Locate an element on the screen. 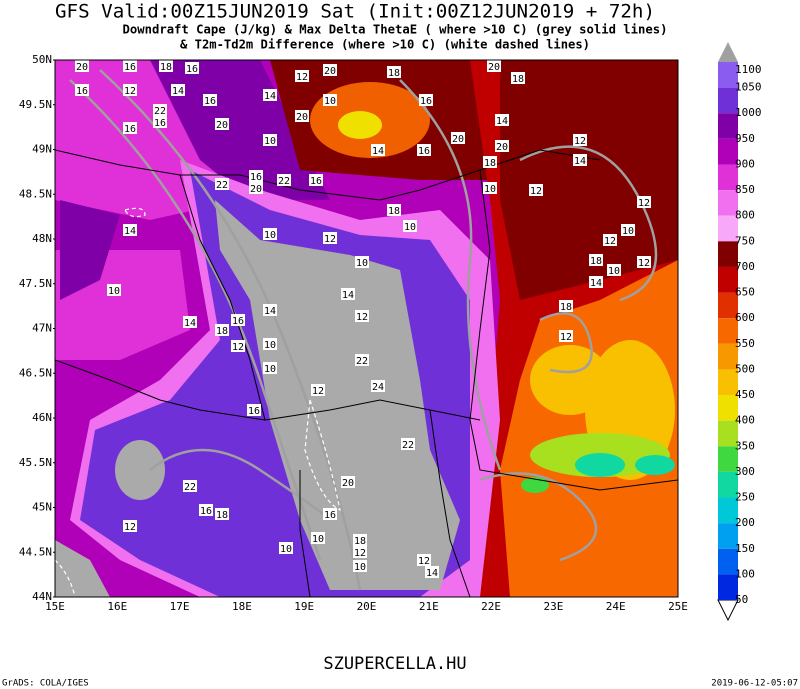  lat-label: 49.5N is located at coordinates (35, 104).